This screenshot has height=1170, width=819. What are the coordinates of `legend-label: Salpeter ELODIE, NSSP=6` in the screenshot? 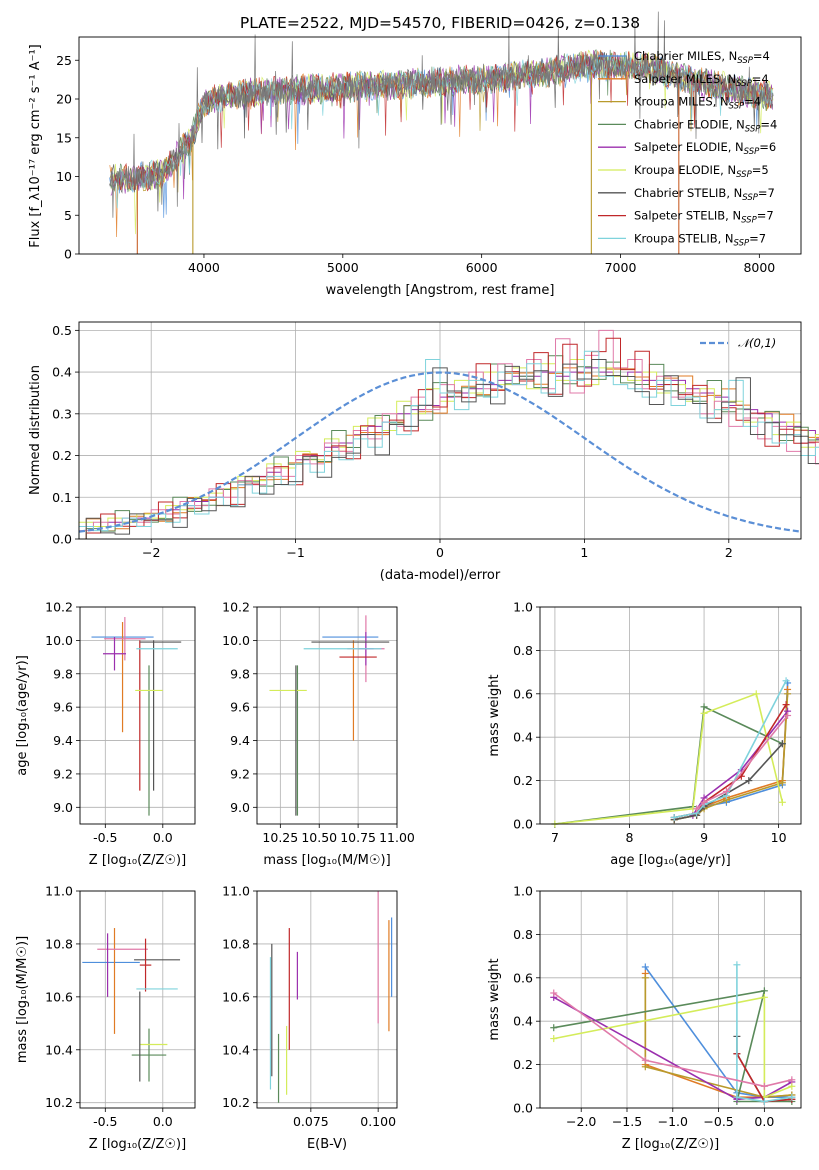 It's located at (705, 148).